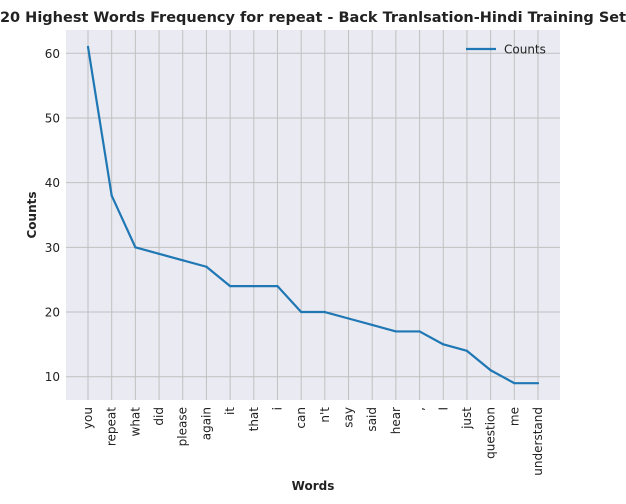 This screenshot has width=626, height=504. I want to click on x-tick-label: can, so click(301, 418).